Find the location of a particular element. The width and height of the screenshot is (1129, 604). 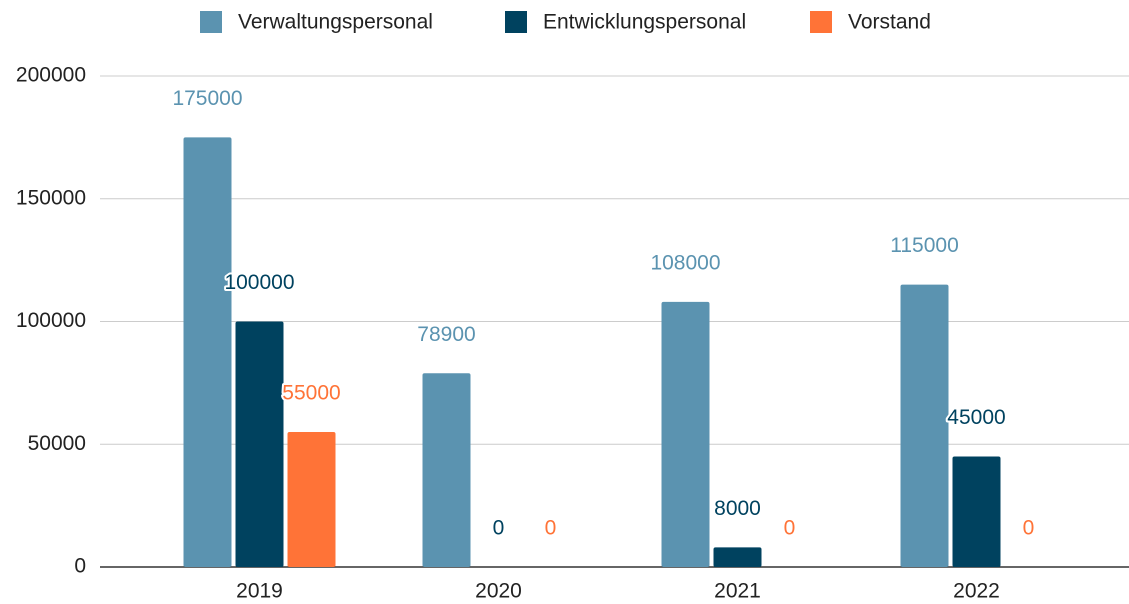

value-label: 115000 is located at coordinates (924, 245).